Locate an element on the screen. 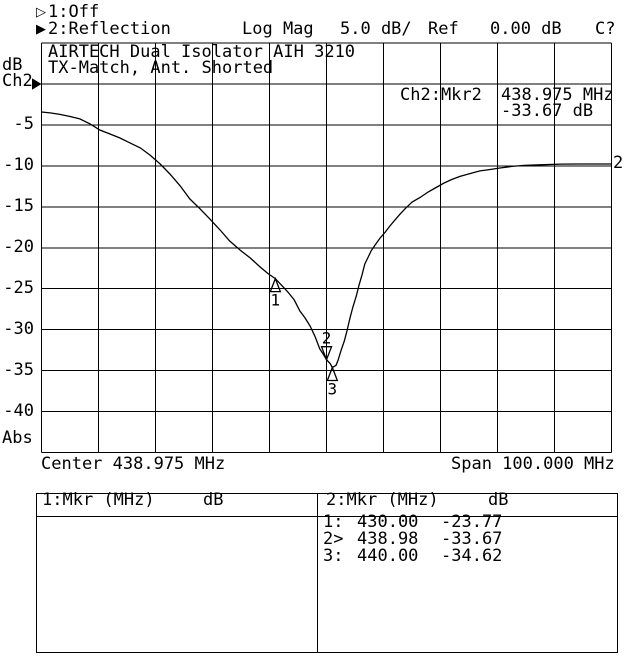  marker-row-number: 3: is located at coordinates (333, 556).